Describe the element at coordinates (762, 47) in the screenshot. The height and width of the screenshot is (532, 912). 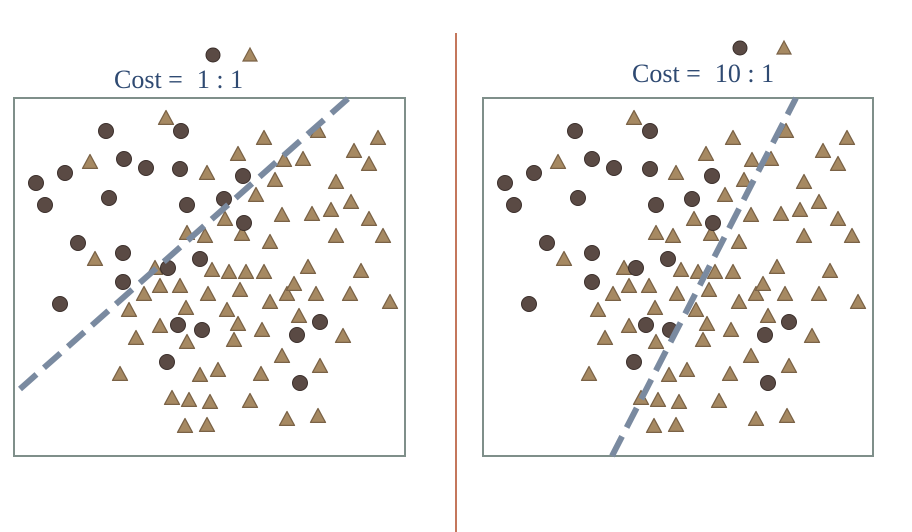
I see `legend-right` at that location.